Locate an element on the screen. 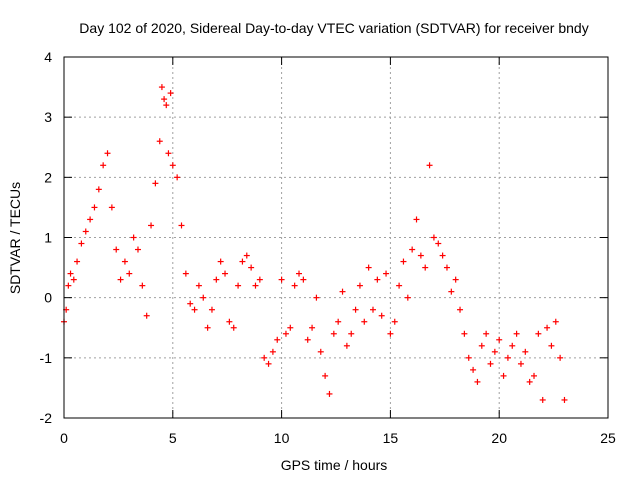  x-tick-label: 25 is located at coordinates (608, 438).